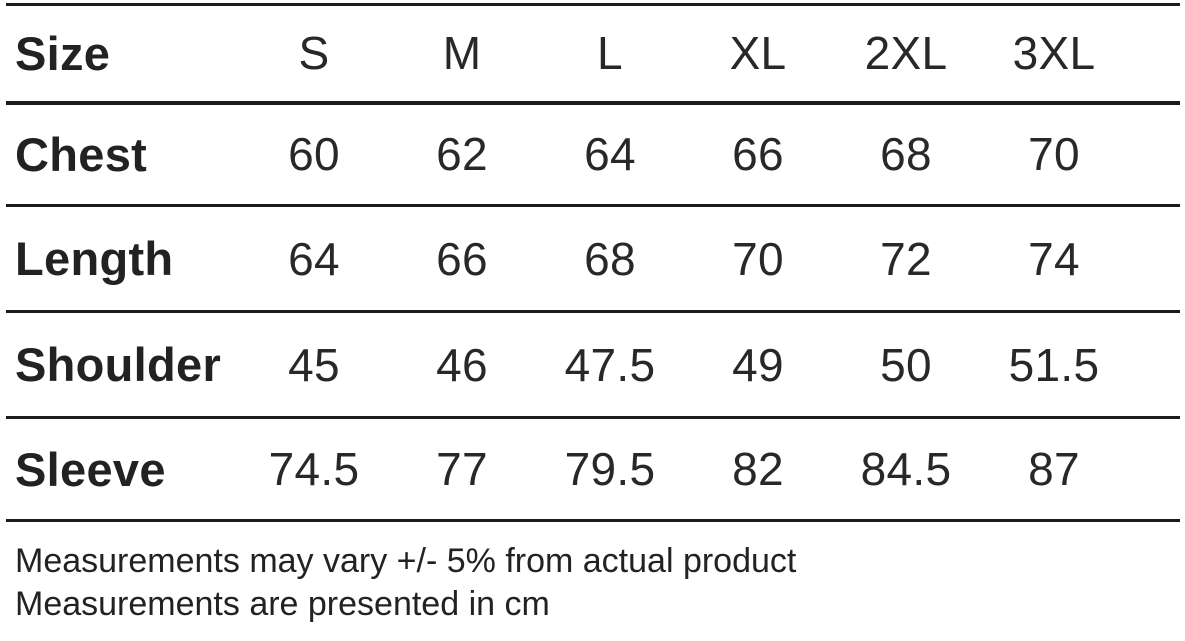 The image size is (1185, 641). Describe the element at coordinates (94, 258) in the screenshot. I see `row-label: Length` at that location.